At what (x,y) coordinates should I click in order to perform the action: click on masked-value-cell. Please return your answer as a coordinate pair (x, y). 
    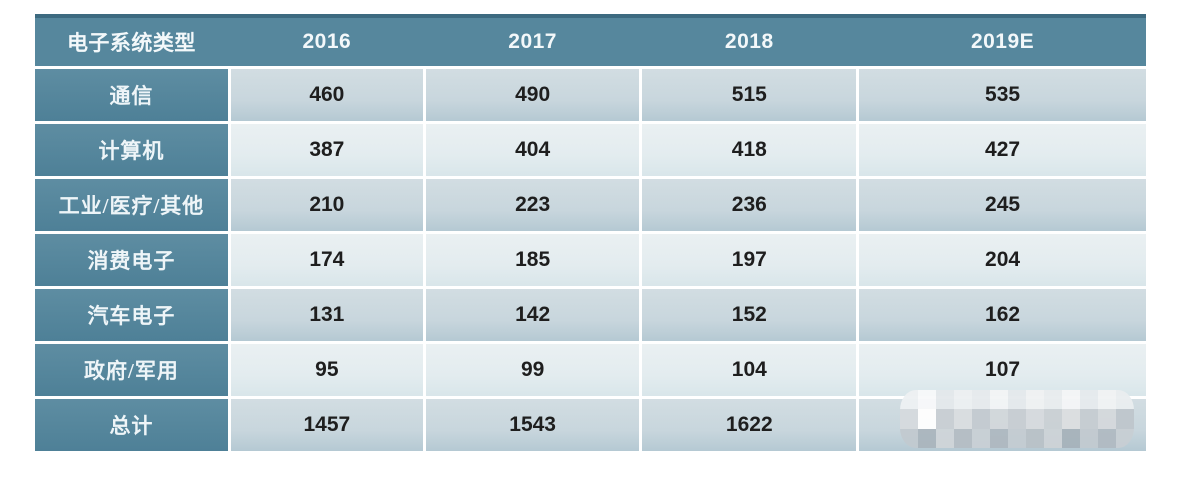
    Looking at the image, I should click on (1002, 420).